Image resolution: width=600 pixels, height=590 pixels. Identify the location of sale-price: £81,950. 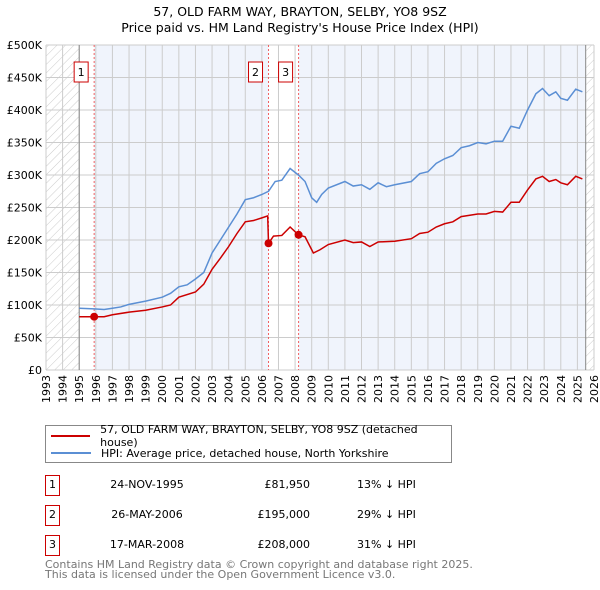
(287, 484).